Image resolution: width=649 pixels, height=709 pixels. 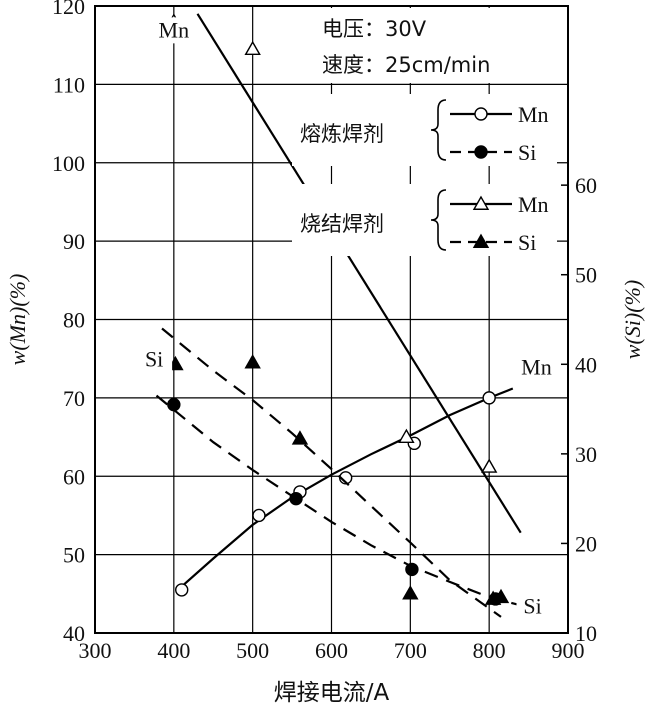 I want to click on y-tick-label: 110, so click(x=69, y=84).